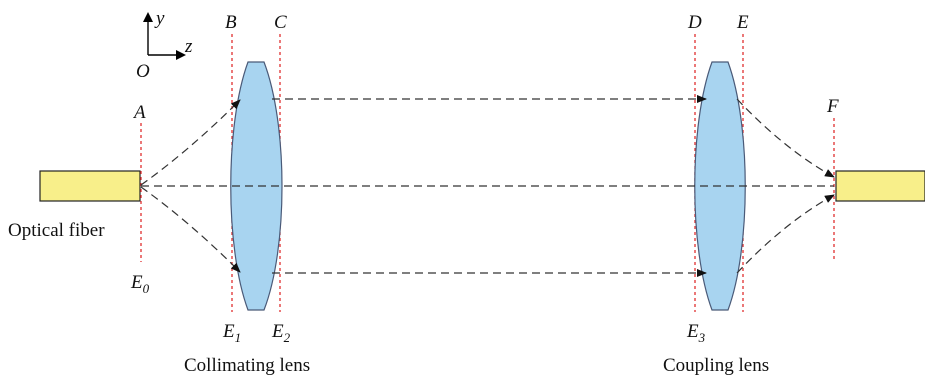 The height and width of the screenshot is (380, 925). I want to click on field-label-e3: E3, so click(696, 333).